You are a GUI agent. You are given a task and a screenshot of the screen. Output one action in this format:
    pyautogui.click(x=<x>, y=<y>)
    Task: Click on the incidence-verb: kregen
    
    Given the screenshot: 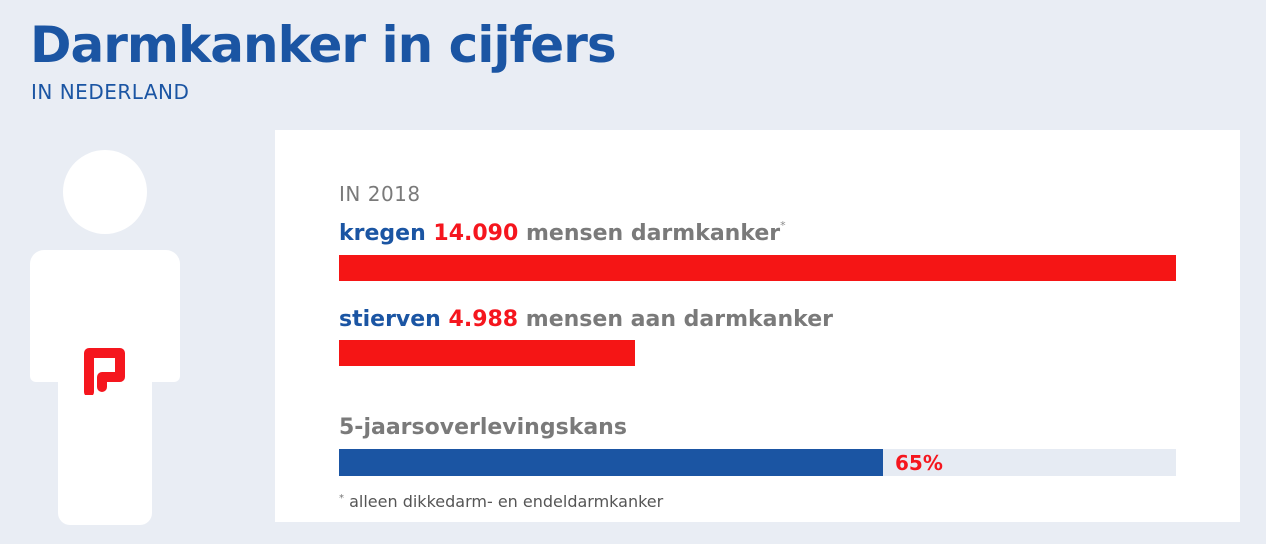 What is the action you would take?
    pyautogui.click(x=382, y=233)
    